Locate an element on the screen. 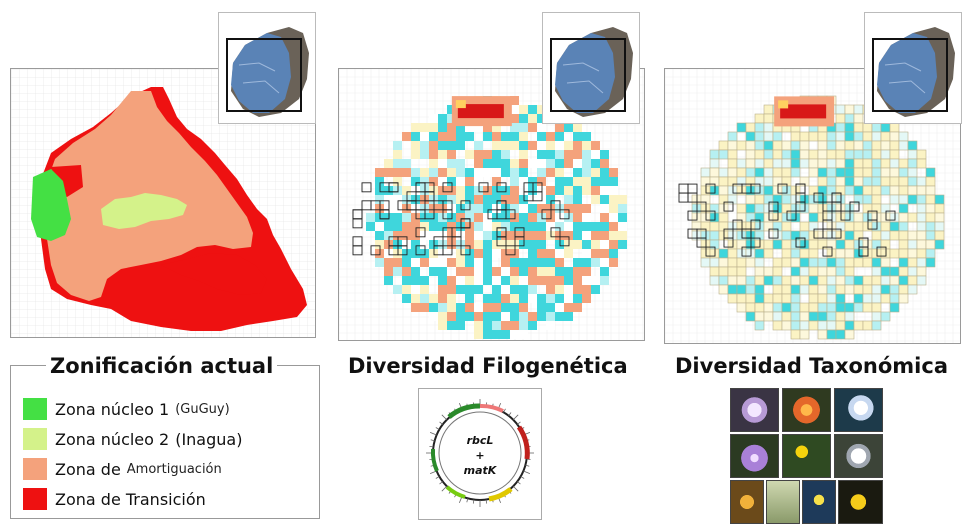  legend-label: Zona de is located at coordinates (88, 469).